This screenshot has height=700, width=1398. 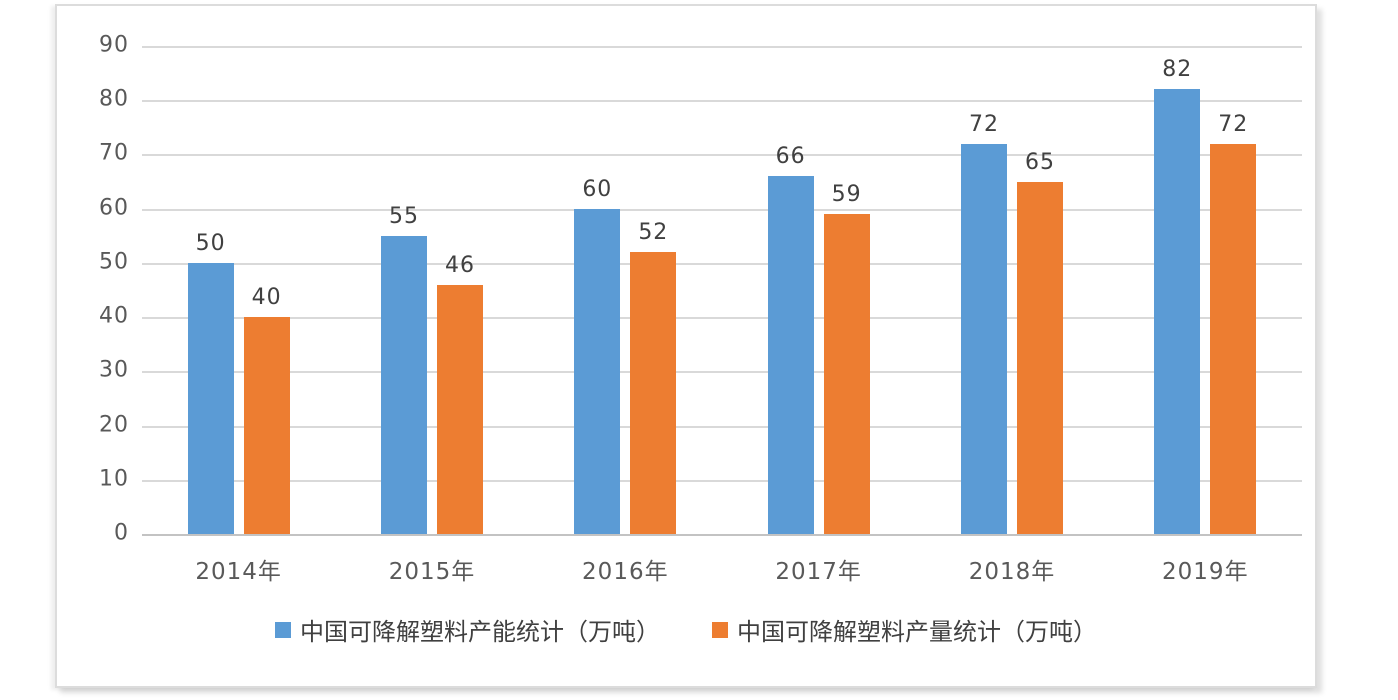 What do you see at coordinates (653, 393) in the screenshot?
I see `bar-series-1-2016年` at bounding box center [653, 393].